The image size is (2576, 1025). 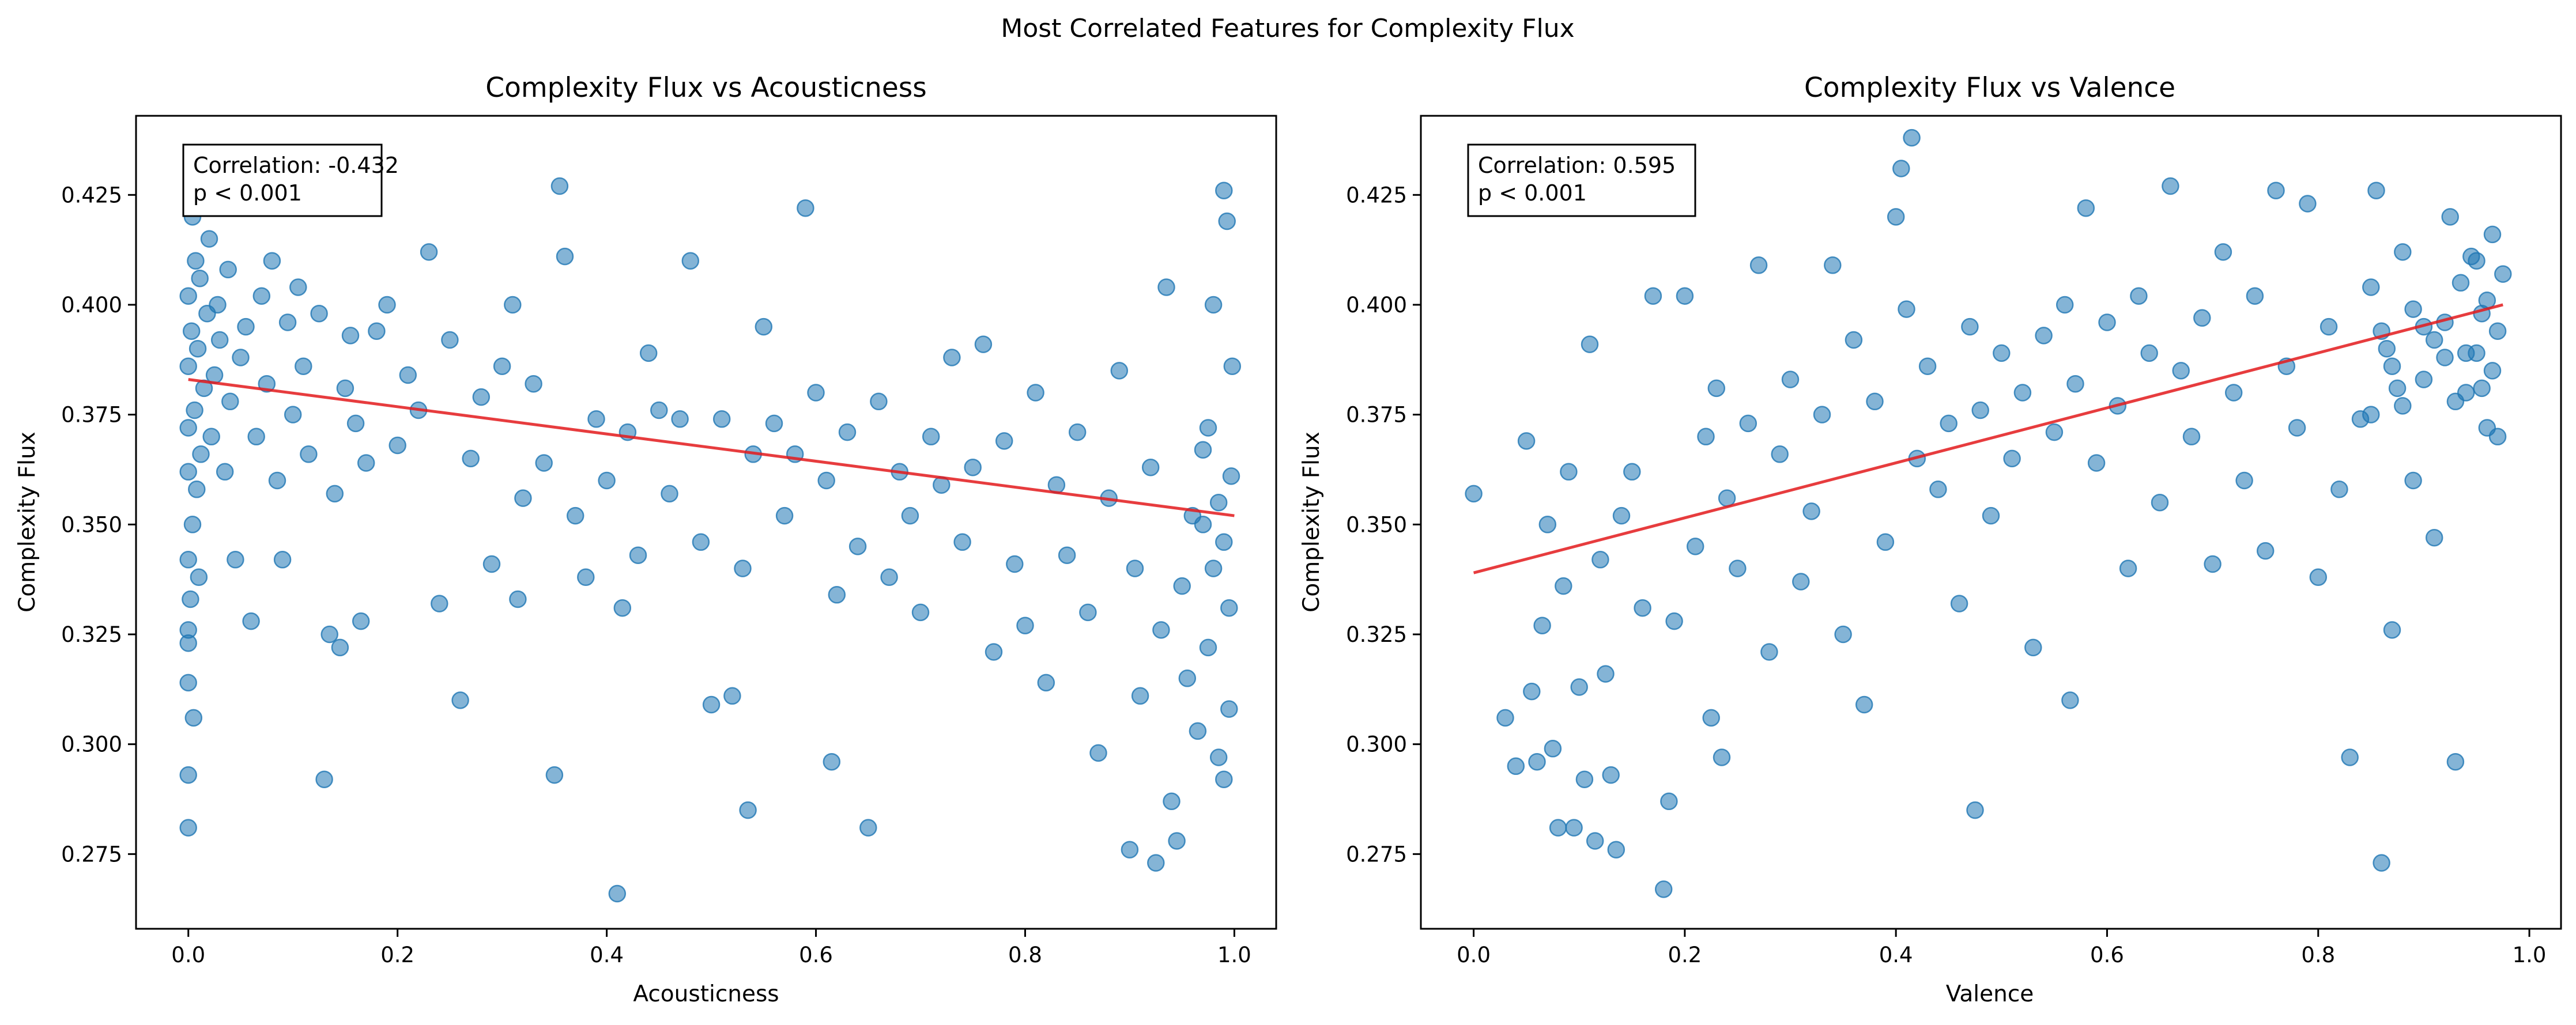 What do you see at coordinates (2318, 955) in the screenshot?
I see `x-tick-label: 0.8` at bounding box center [2318, 955].